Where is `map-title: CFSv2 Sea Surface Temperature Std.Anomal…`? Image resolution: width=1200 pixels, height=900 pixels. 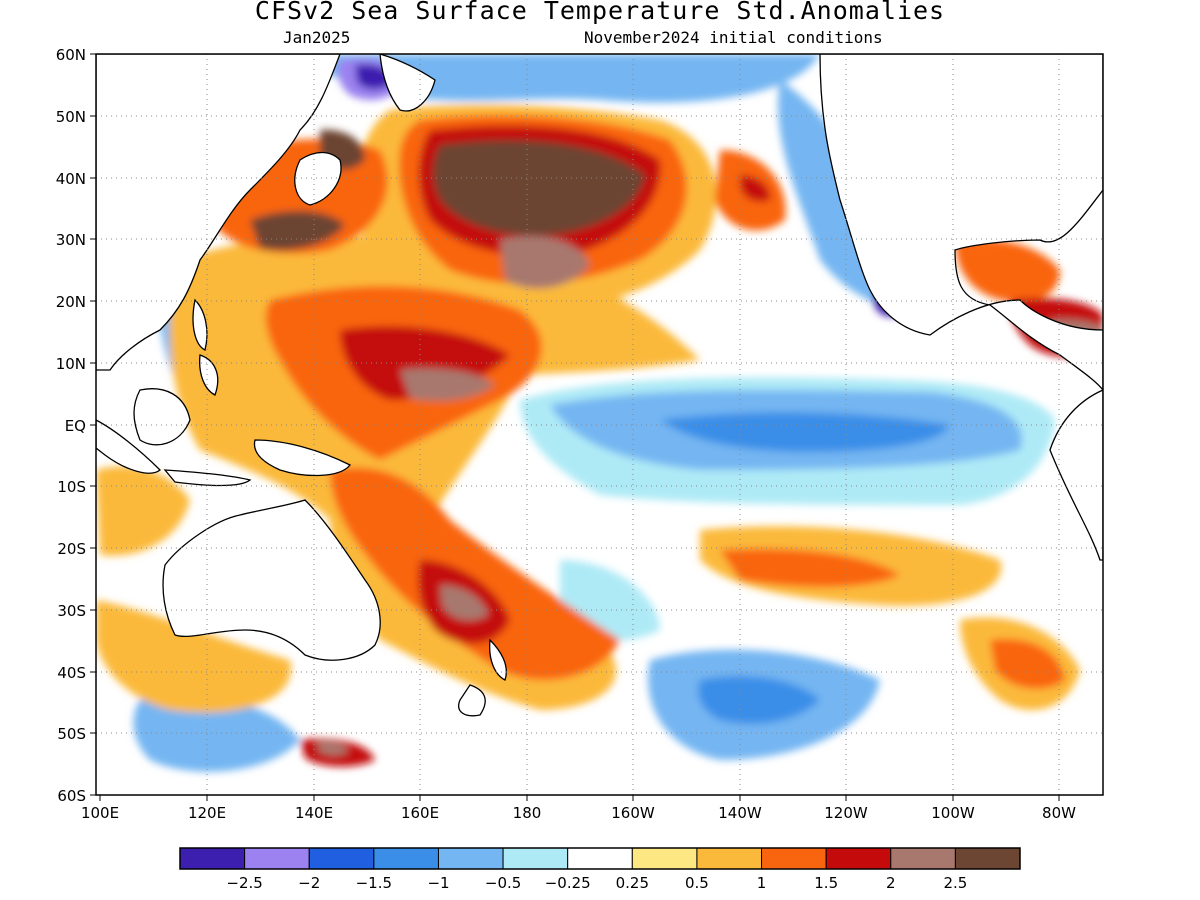
map-title: CFSv2 Sea Surface Temperature Std.Anomal… is located at coordinates (600, 12).